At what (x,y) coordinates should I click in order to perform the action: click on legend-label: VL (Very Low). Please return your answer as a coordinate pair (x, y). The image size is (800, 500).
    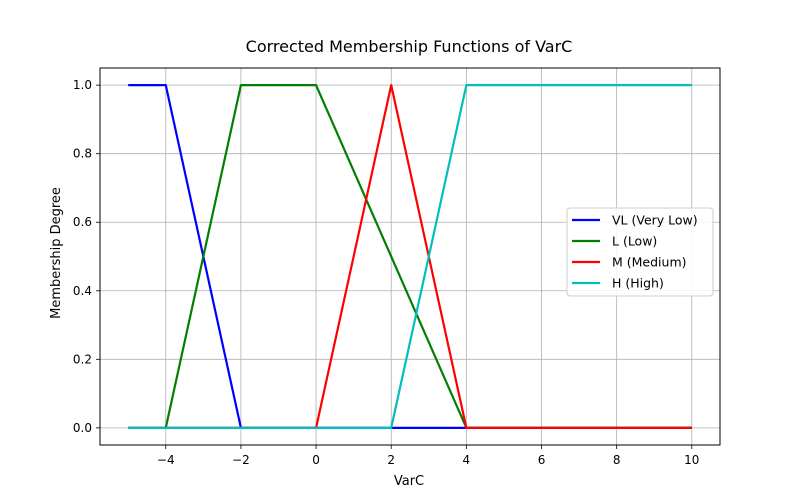
    Looking at the image, I should click on (655, 220).